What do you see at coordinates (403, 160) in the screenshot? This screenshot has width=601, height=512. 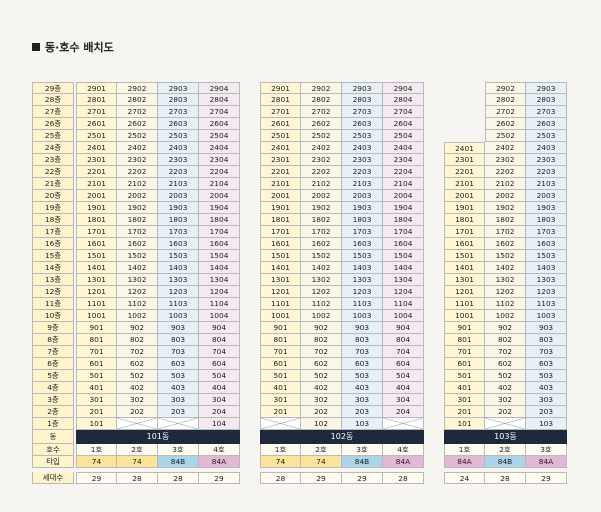 I see `unit-cell: 2304` at bounding box center [403, 160].